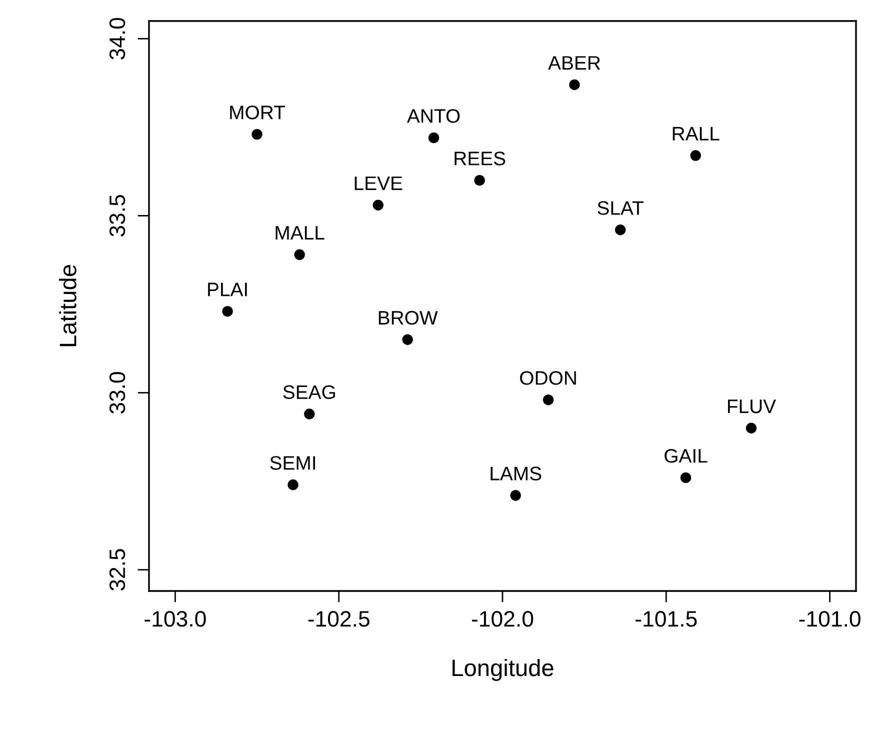 Image resolution: width=873 pixels, height=736 pixels. I want to click on annotation: SEMI, so click(292, 463).